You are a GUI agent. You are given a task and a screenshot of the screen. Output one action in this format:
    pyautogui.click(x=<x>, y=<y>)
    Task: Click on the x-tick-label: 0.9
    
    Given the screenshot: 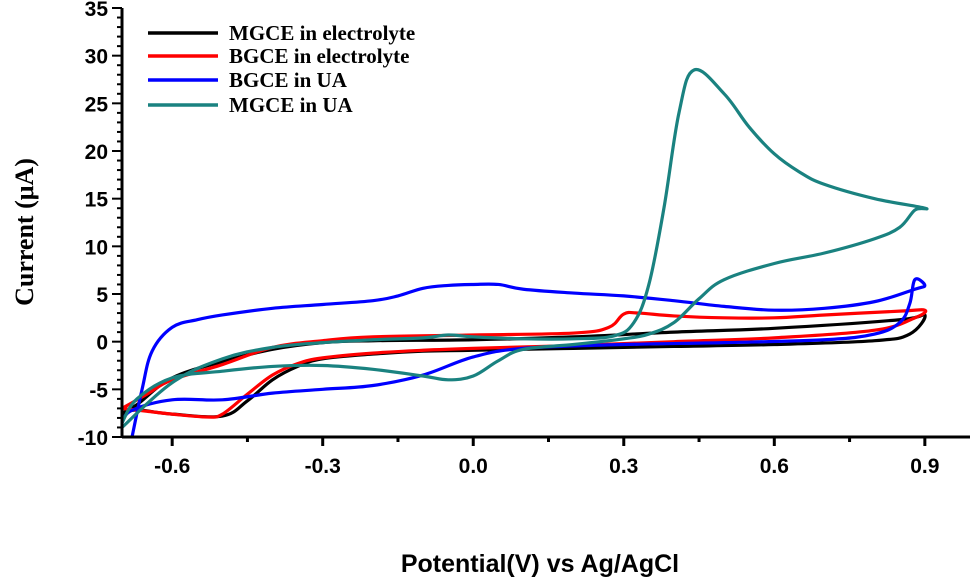 What is the action you would take?
    pyautogui.click(x=924, y=466)
    